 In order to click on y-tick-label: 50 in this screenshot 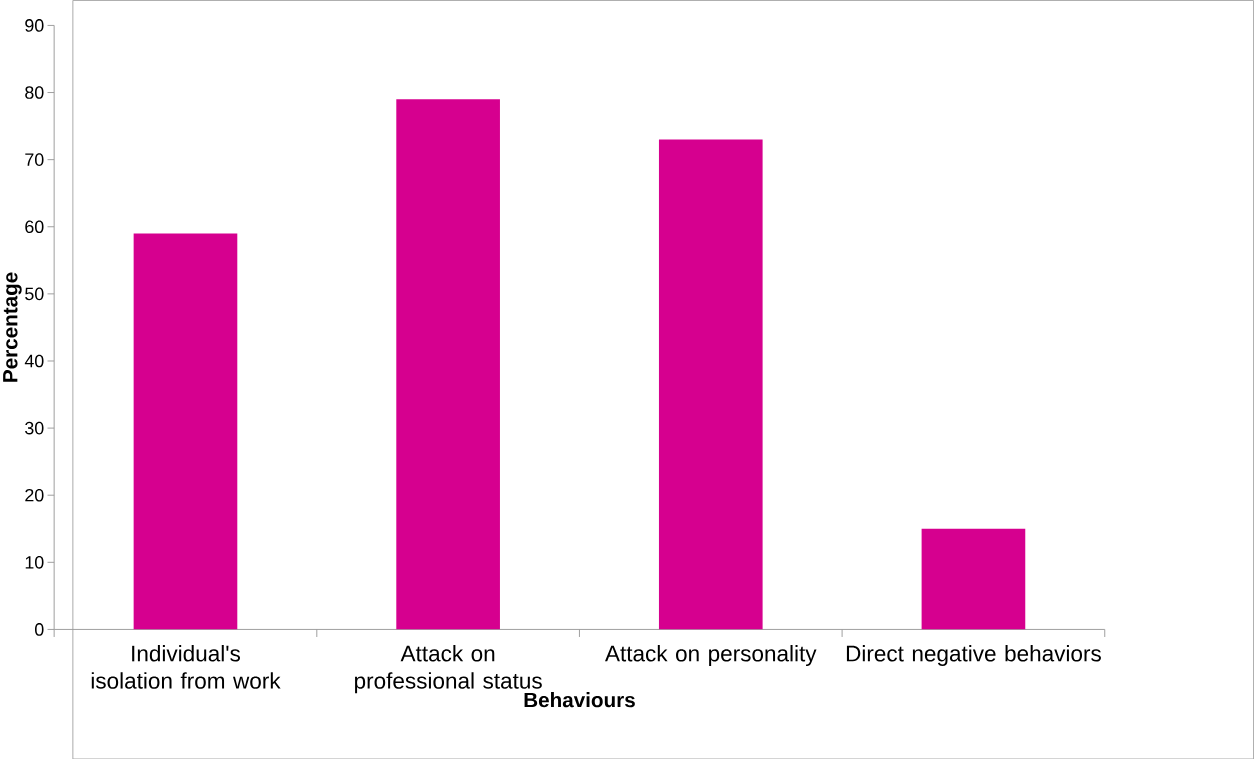, I will do `click(34, 293)`.